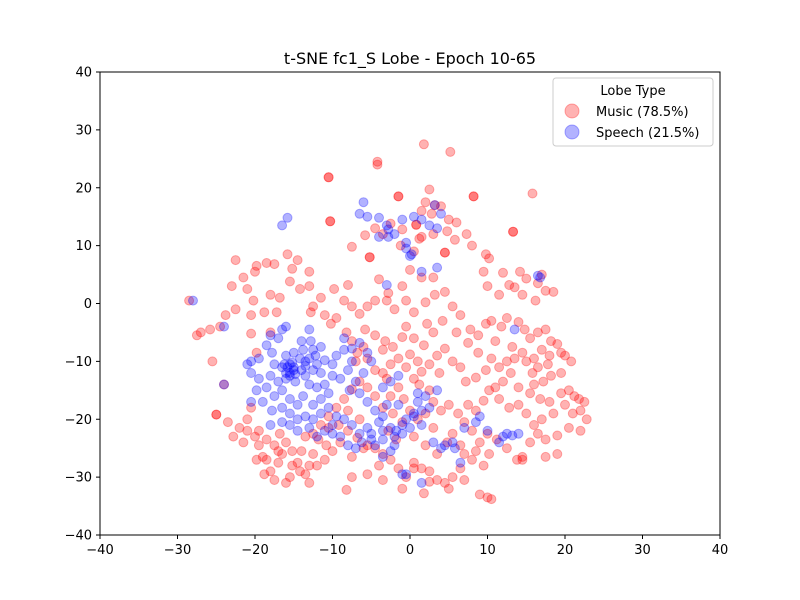 The width and height of the screenshot is (800, 600). What do you see at coordinates (642, 112) in the screenshot?
I see `legend-label-music: Music (78.5%)` at bounding box center [642, 112].